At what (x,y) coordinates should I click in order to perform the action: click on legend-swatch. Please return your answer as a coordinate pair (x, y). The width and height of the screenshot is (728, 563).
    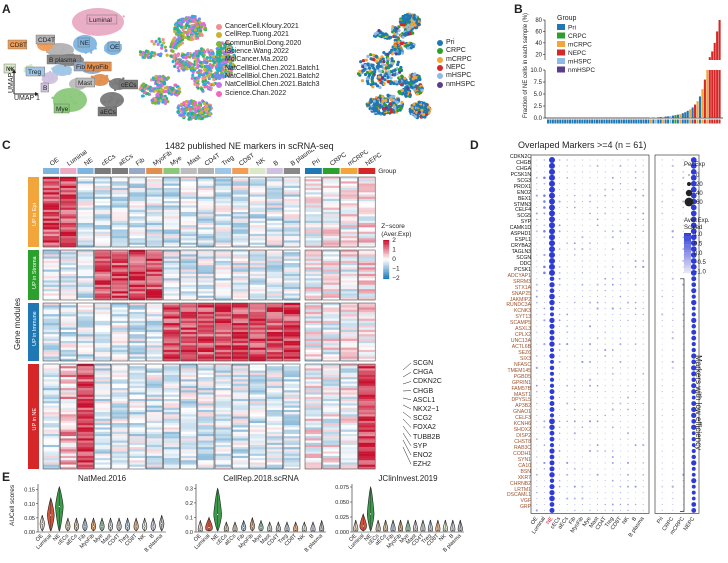
    Looking at the image, I should click on (440, 43).